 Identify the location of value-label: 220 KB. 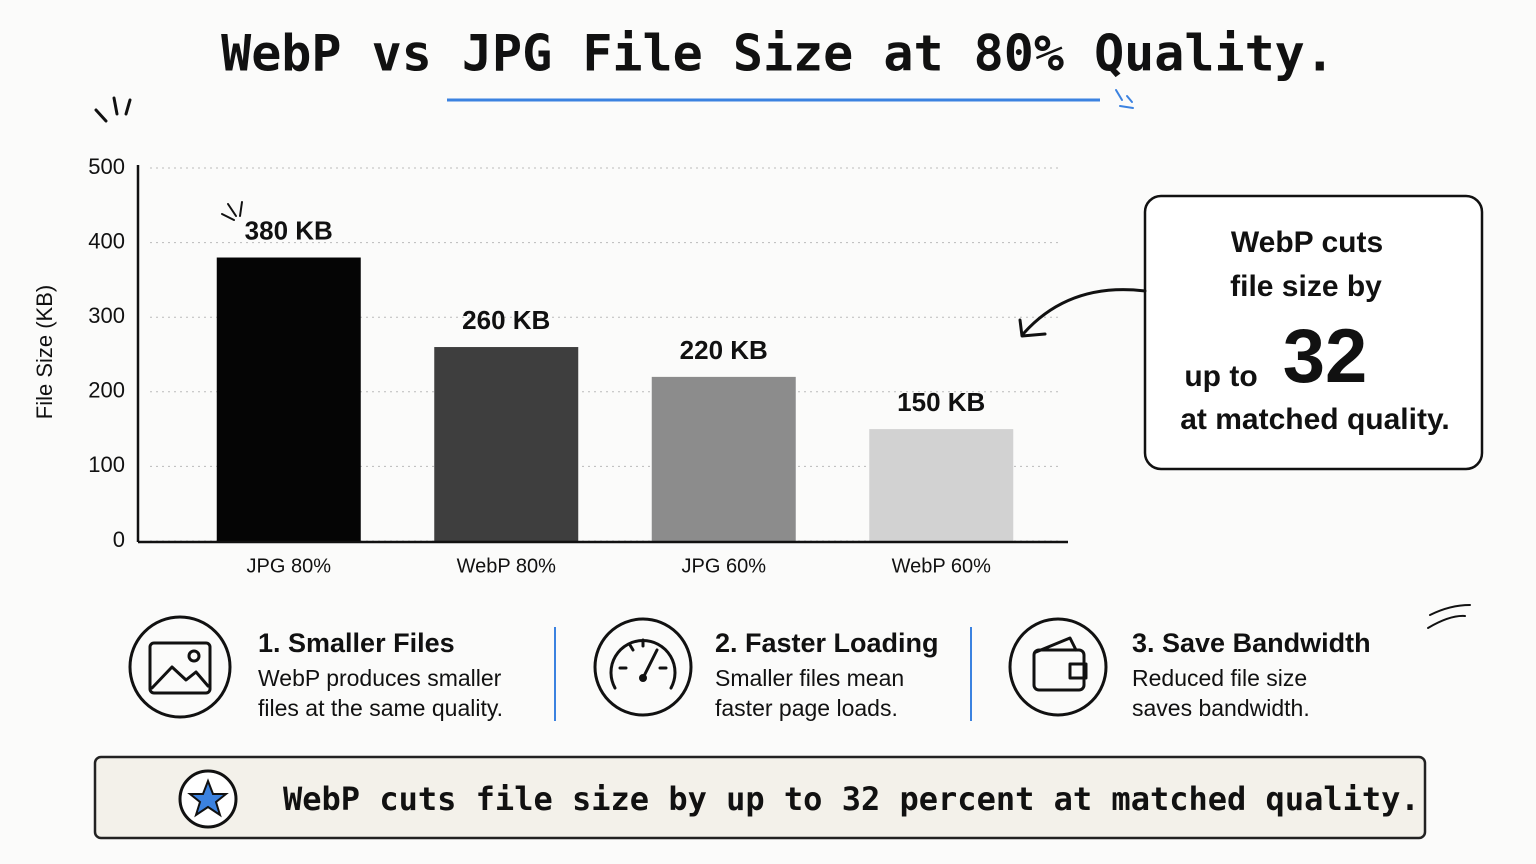
(724, 350).